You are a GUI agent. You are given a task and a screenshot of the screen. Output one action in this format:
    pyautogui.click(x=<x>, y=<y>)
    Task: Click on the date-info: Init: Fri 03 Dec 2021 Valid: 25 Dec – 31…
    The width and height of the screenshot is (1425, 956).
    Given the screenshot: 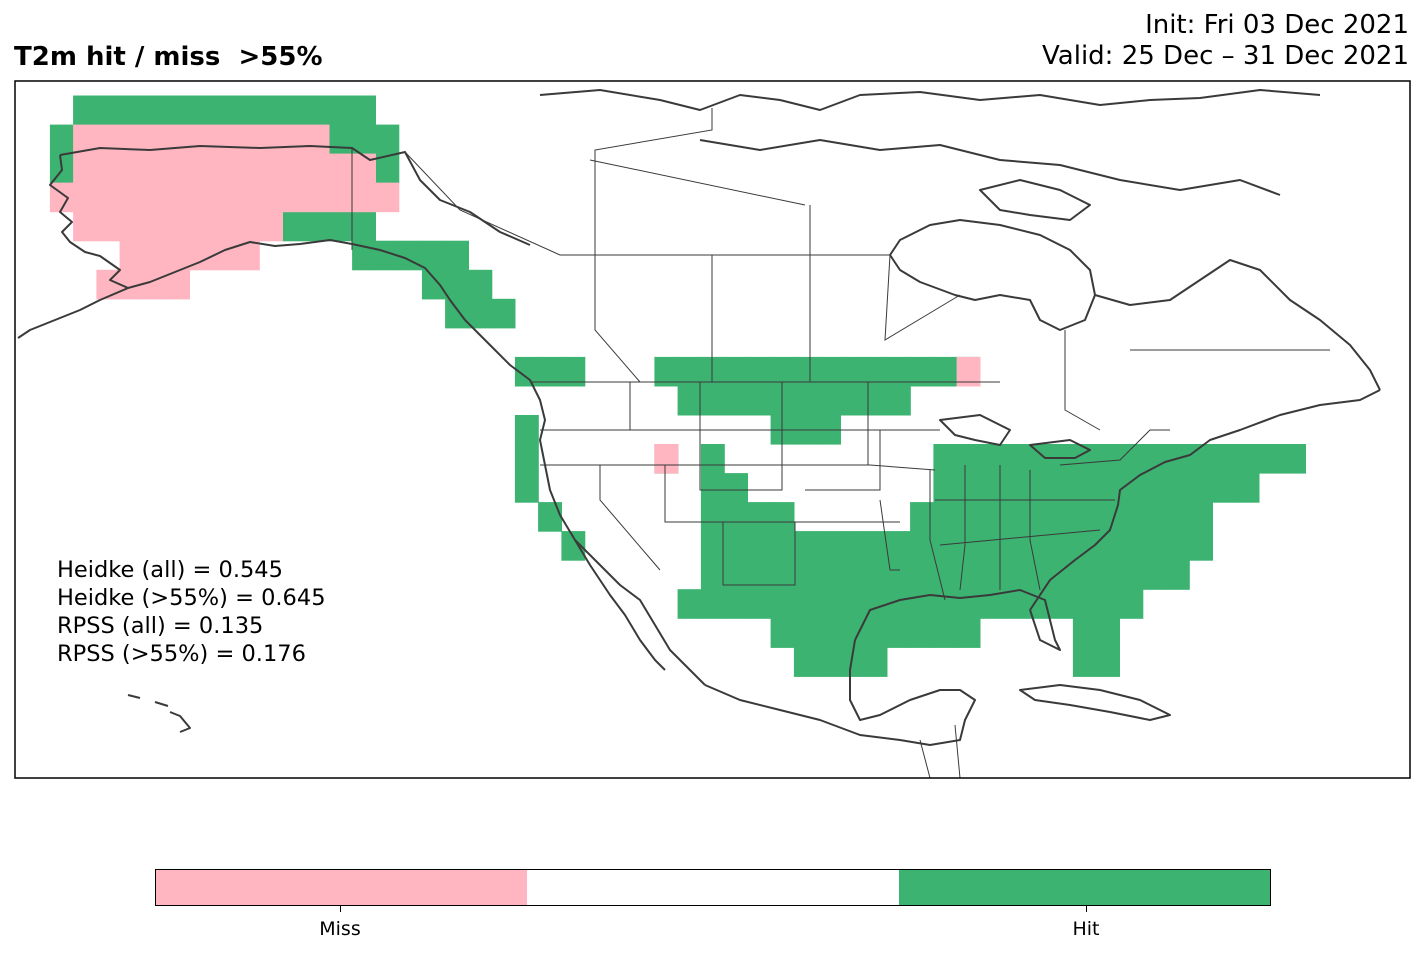 What is the action you would take?
    pyautogui.click(x=1225, y=41)
    